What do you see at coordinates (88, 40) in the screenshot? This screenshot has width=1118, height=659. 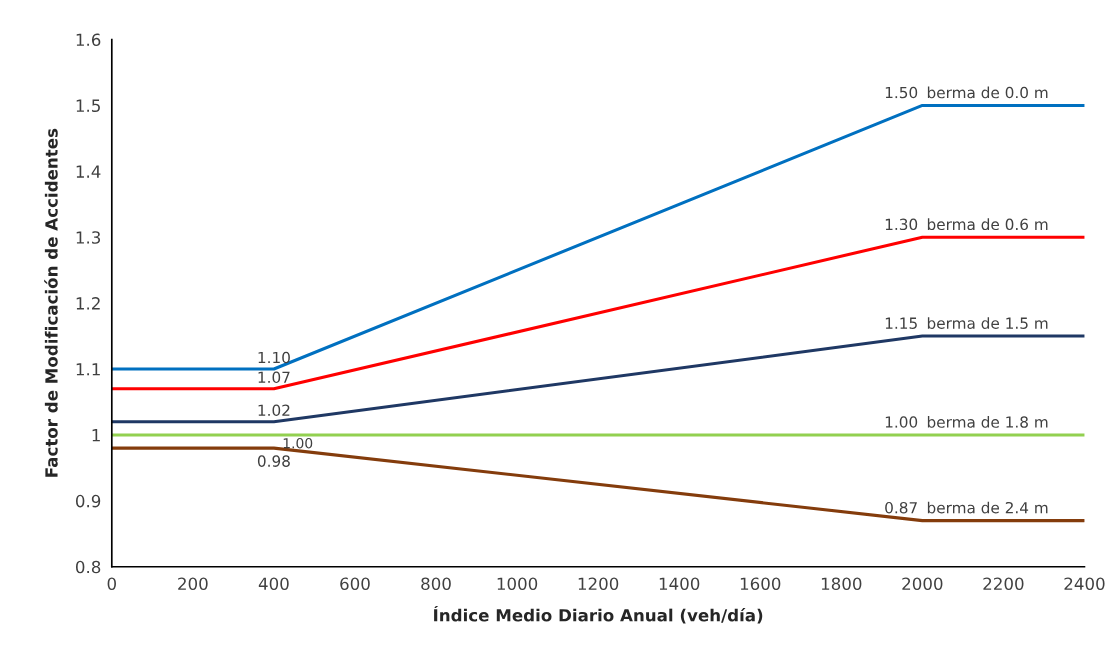 I see `y-tick-label: 1.6` at bounding box center [88, 40].